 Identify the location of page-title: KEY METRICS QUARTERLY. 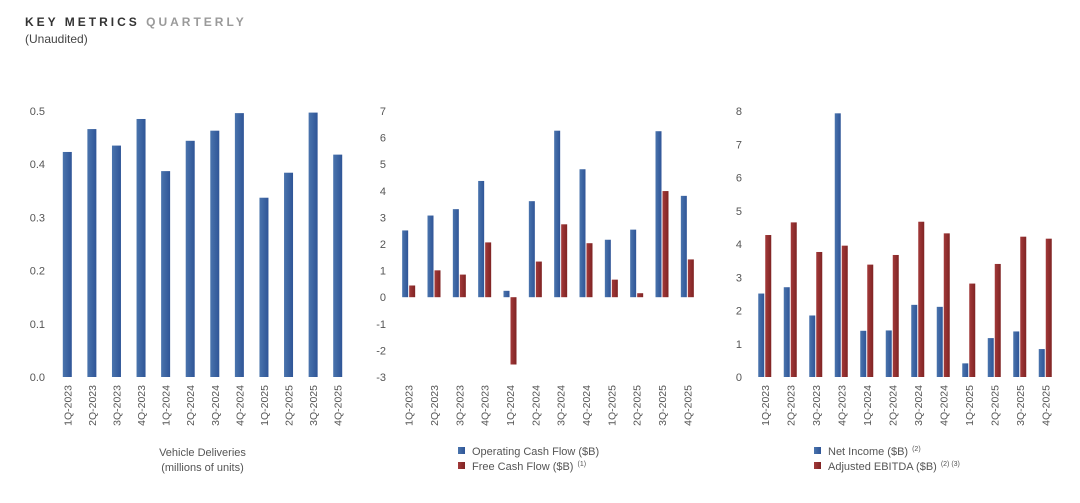
(136, 22).